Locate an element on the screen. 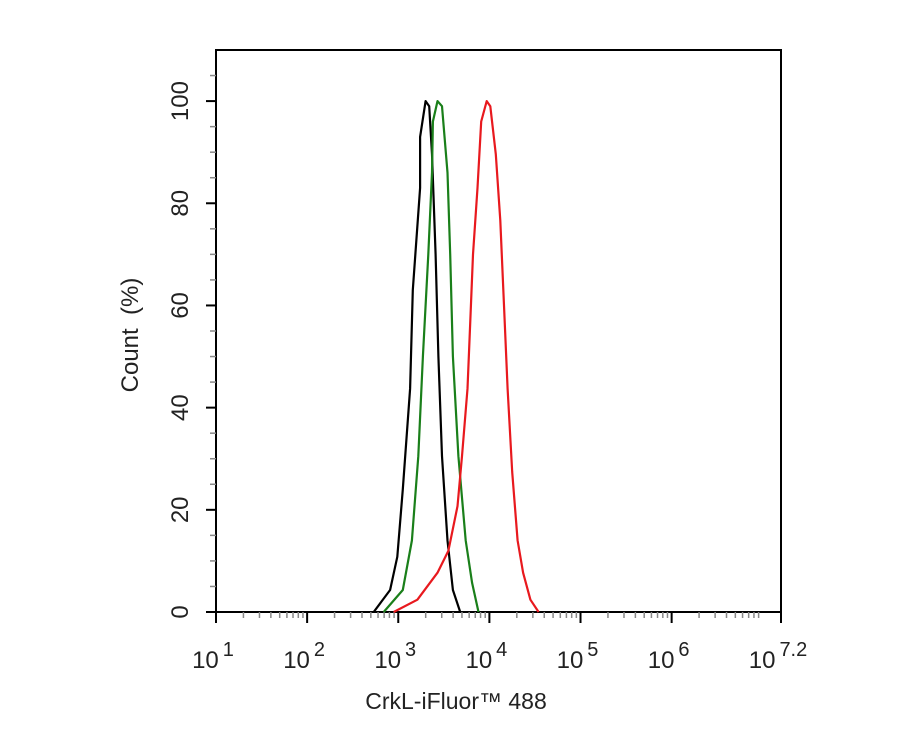 This screenshot has width=913, height=735. x-tick-label: 10 2 is located at coordinates (304, 656).